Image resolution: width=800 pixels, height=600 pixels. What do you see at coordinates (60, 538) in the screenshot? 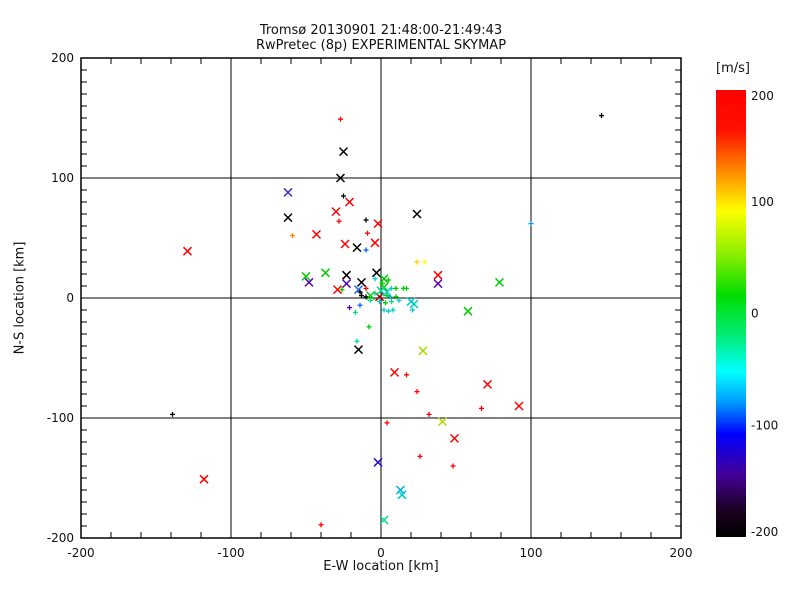
I see `y-tick-label: -200` at bounding box center [60, 538].